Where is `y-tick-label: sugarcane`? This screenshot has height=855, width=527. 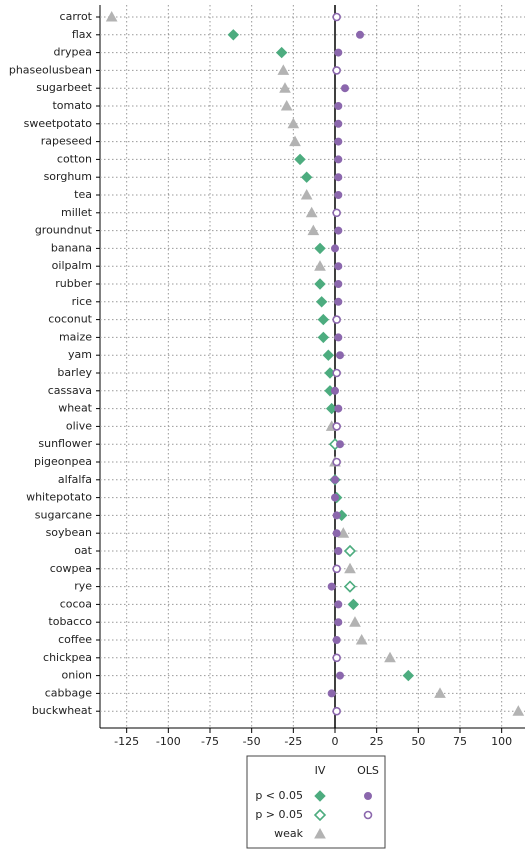 y-tick-label: sugarcane is located at coordinates (63, 514).